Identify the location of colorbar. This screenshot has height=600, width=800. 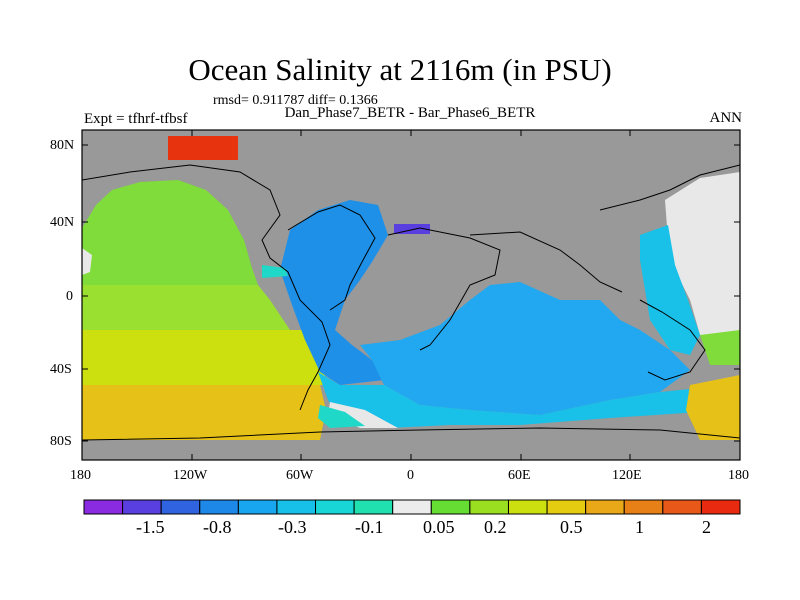
(412, 507).